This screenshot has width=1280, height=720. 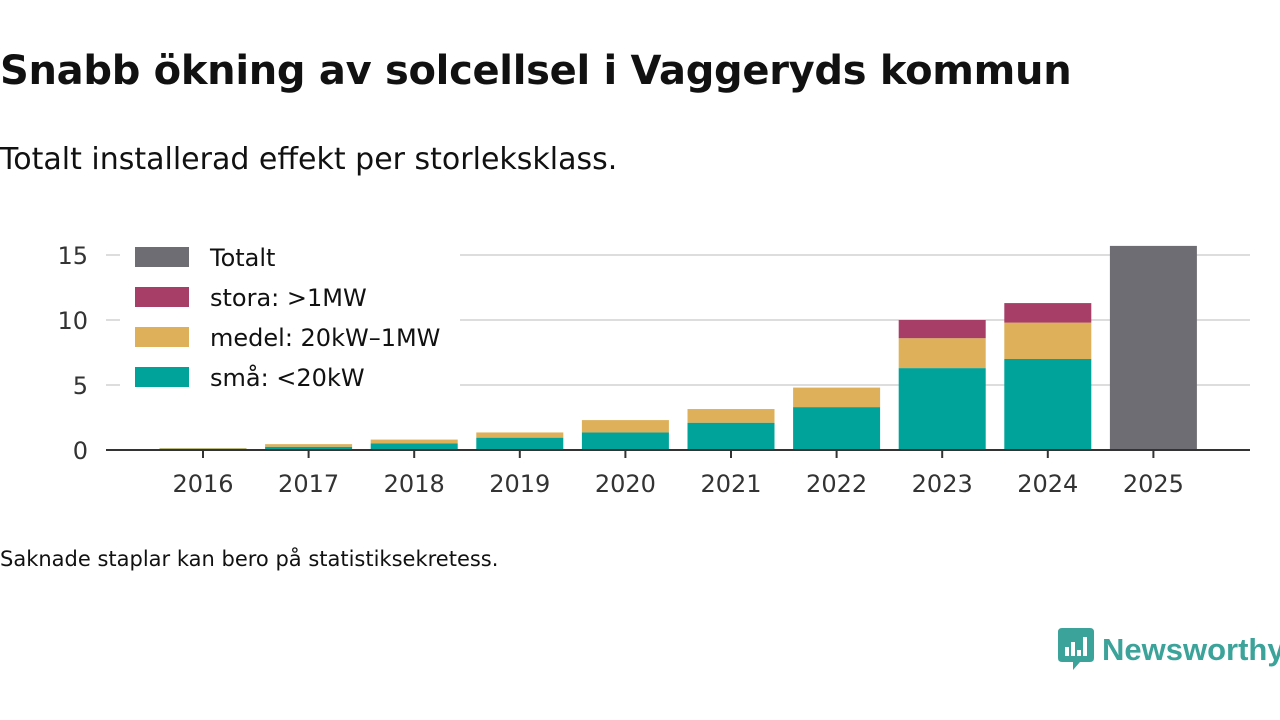 What do you see at coordinates (625, 484) in the screenshot?
I see `x-tick-label: 2020` at bounding box center [625, 484].